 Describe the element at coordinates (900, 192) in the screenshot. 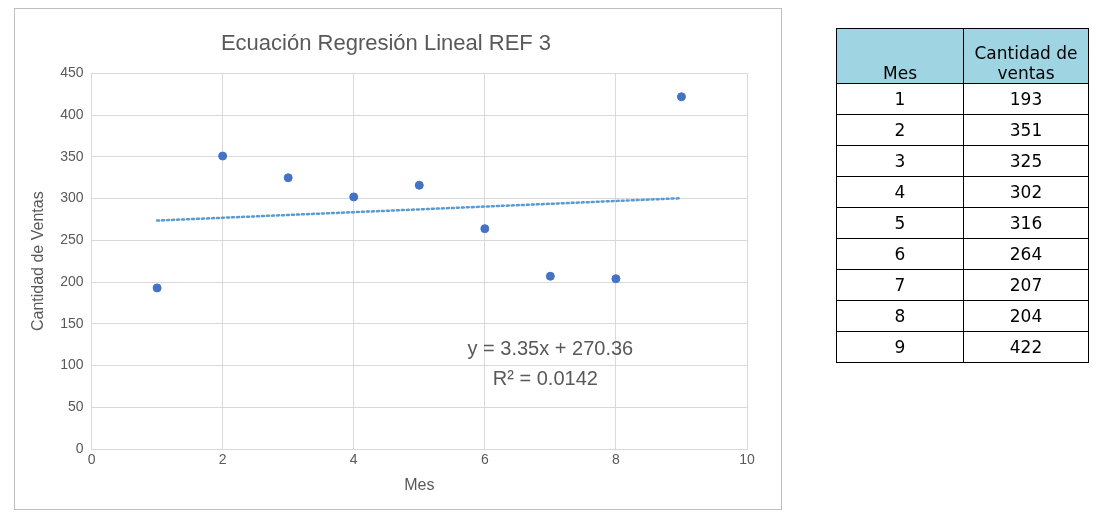

I see `y-tick-label: 4` at that location.